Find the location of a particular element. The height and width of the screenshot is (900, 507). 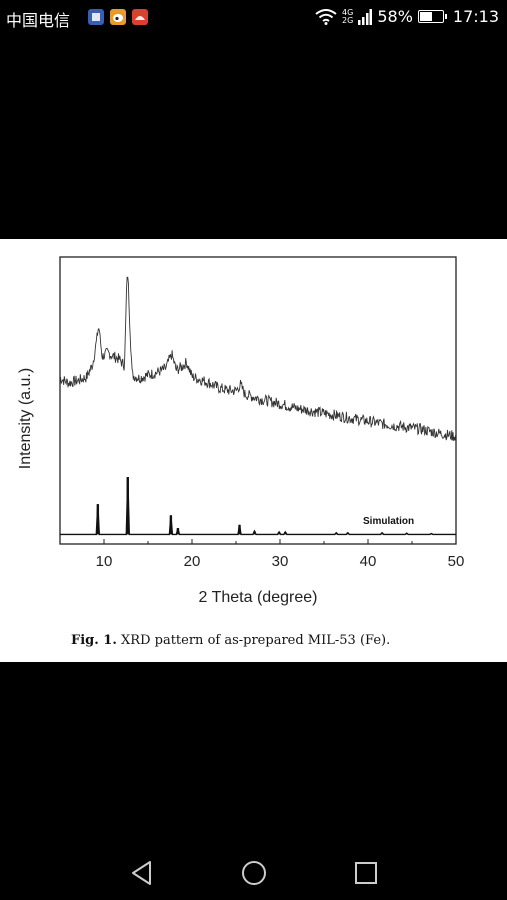

back-button is located at coordinates (142, 873).